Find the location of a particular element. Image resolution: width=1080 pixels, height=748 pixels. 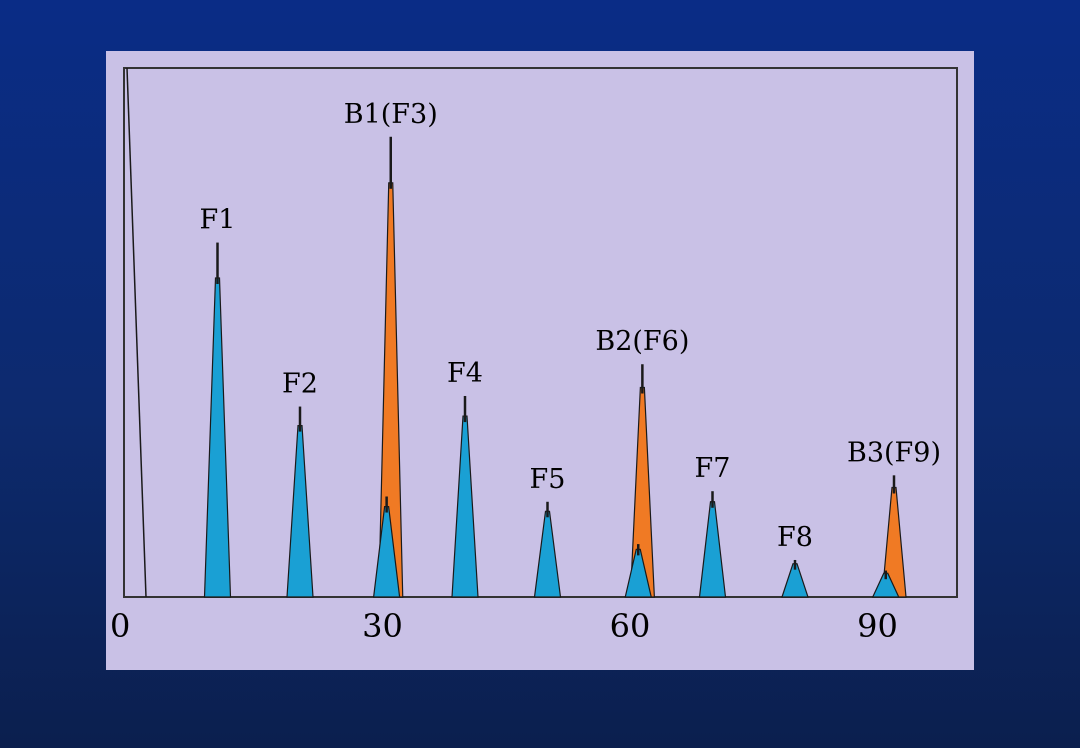

peak-label: F8 is located at coordinates (795, 537).